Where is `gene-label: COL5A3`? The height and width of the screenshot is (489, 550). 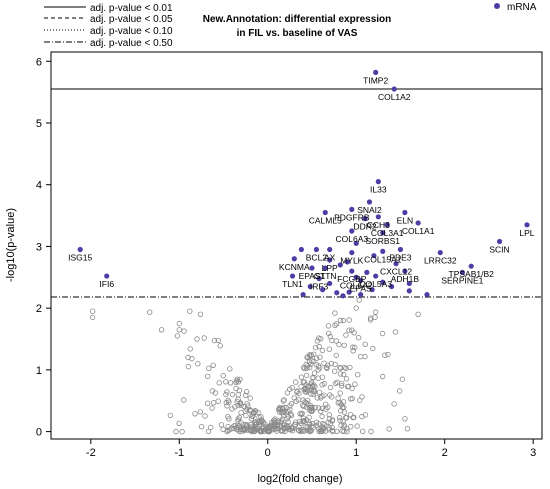 gene-label: COL5A3 is located at coordinates (375, 284).